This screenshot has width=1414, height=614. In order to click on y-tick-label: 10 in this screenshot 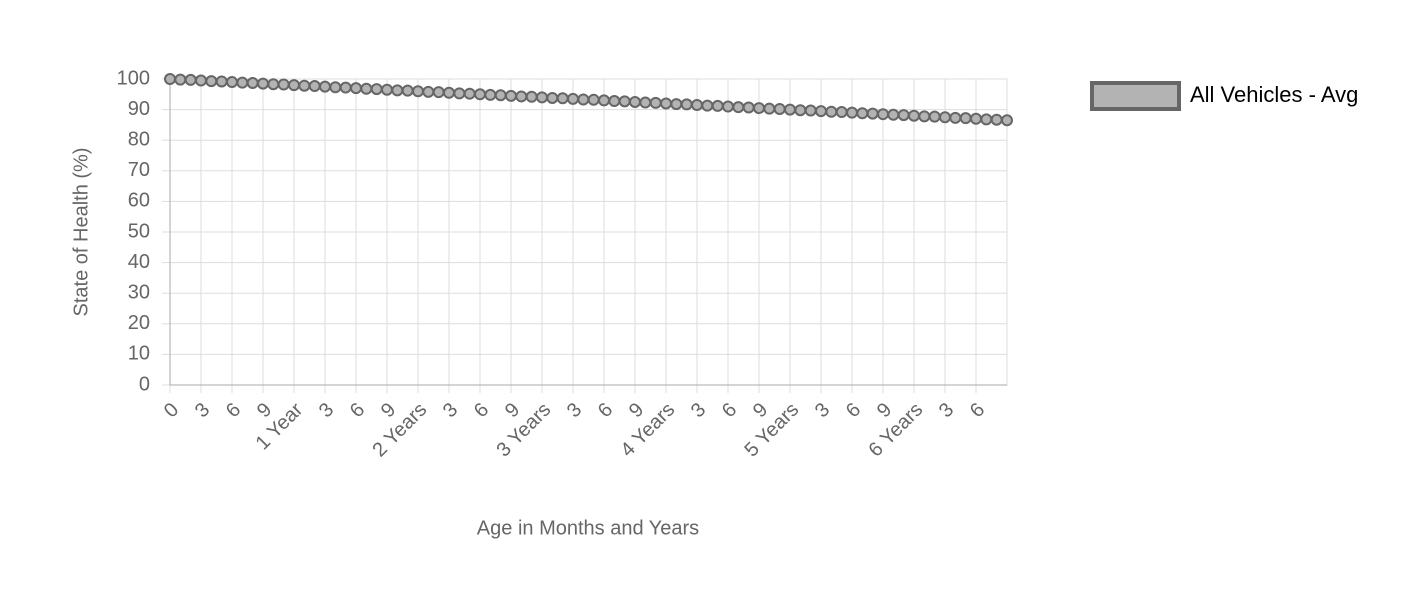, I will do `click(139, 354)`.